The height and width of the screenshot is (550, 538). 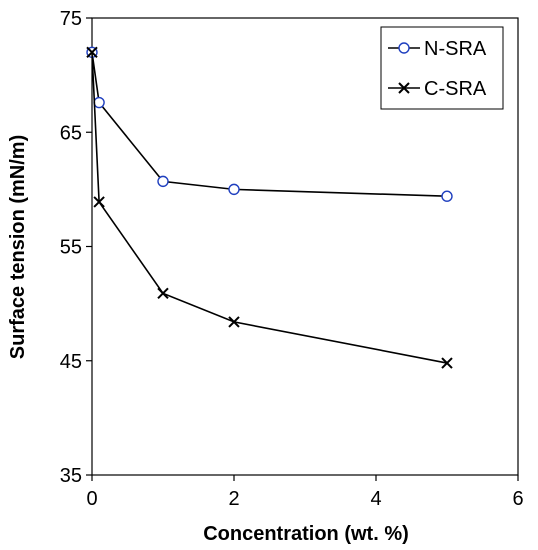 I want to click on x-axis-ticks: 0 2 4 6, so click(x=305, y=492).